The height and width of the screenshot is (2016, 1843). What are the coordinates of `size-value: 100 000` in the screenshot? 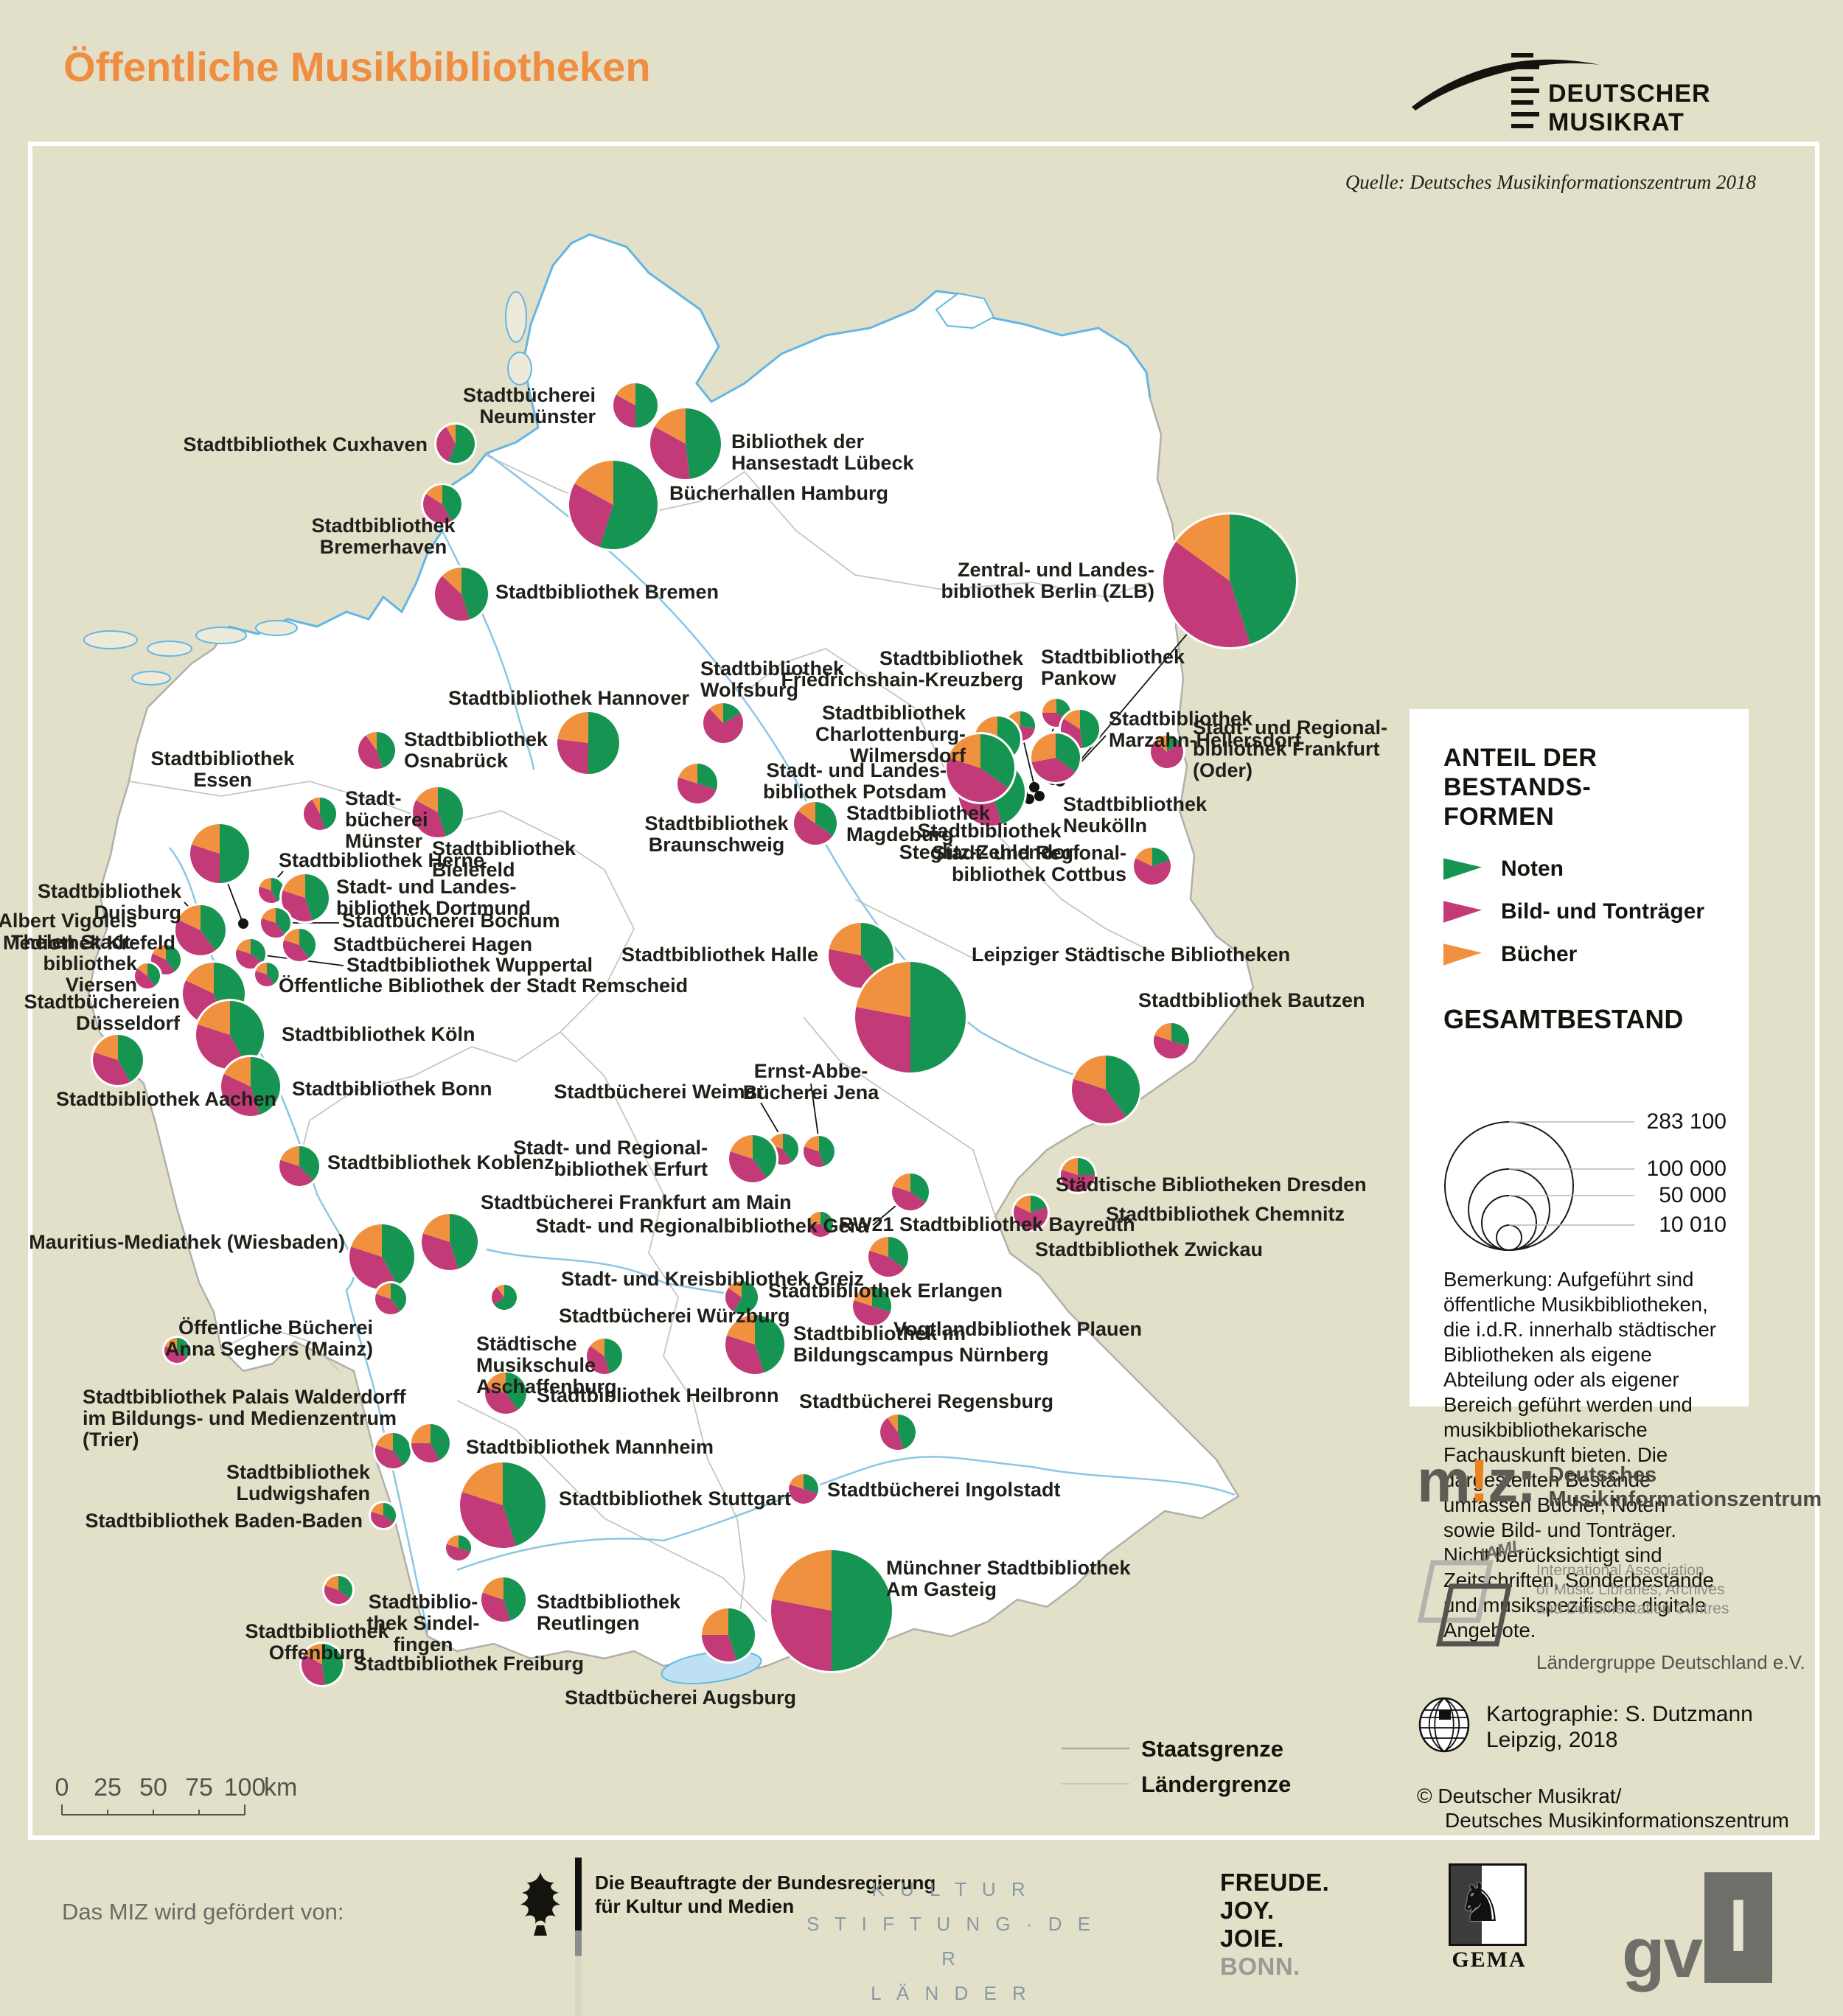 It's located at (1687, 1169).